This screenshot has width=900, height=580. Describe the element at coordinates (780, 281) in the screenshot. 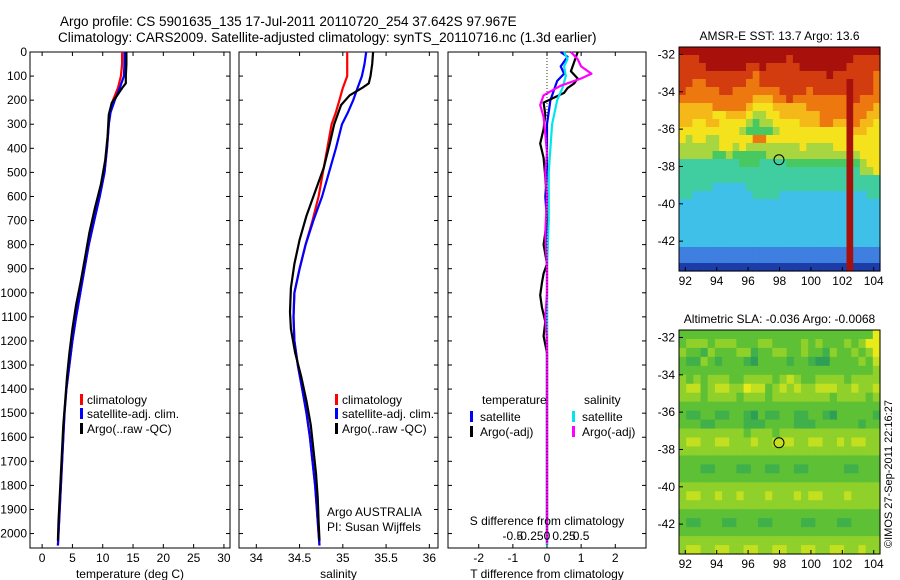

I see `sst_map-xtick-label: 98` at that location.